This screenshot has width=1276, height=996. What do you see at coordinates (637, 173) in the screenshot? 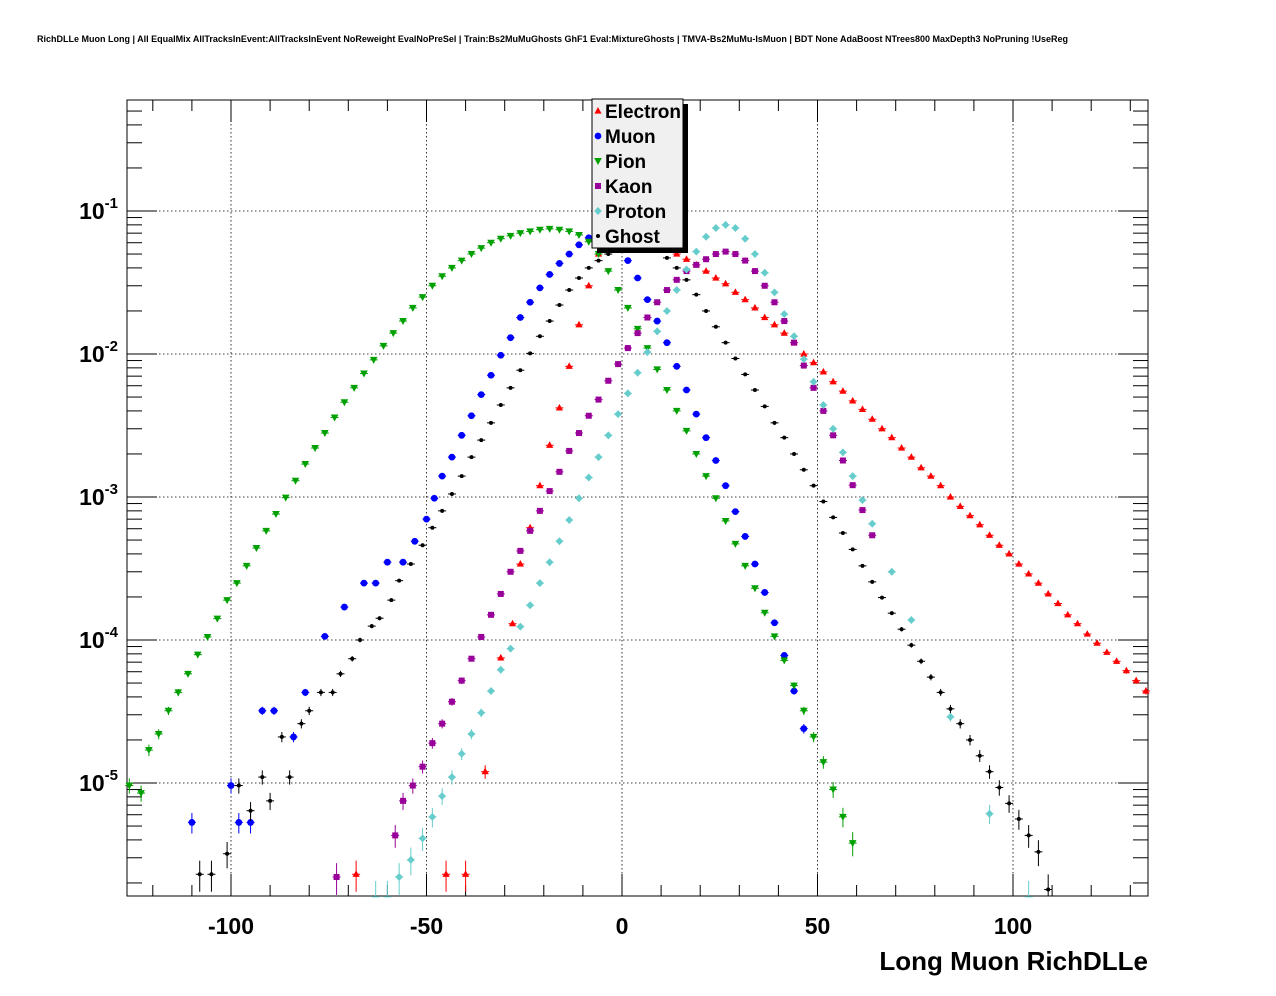
I see `legend-box` at bounding box center [637, 173].